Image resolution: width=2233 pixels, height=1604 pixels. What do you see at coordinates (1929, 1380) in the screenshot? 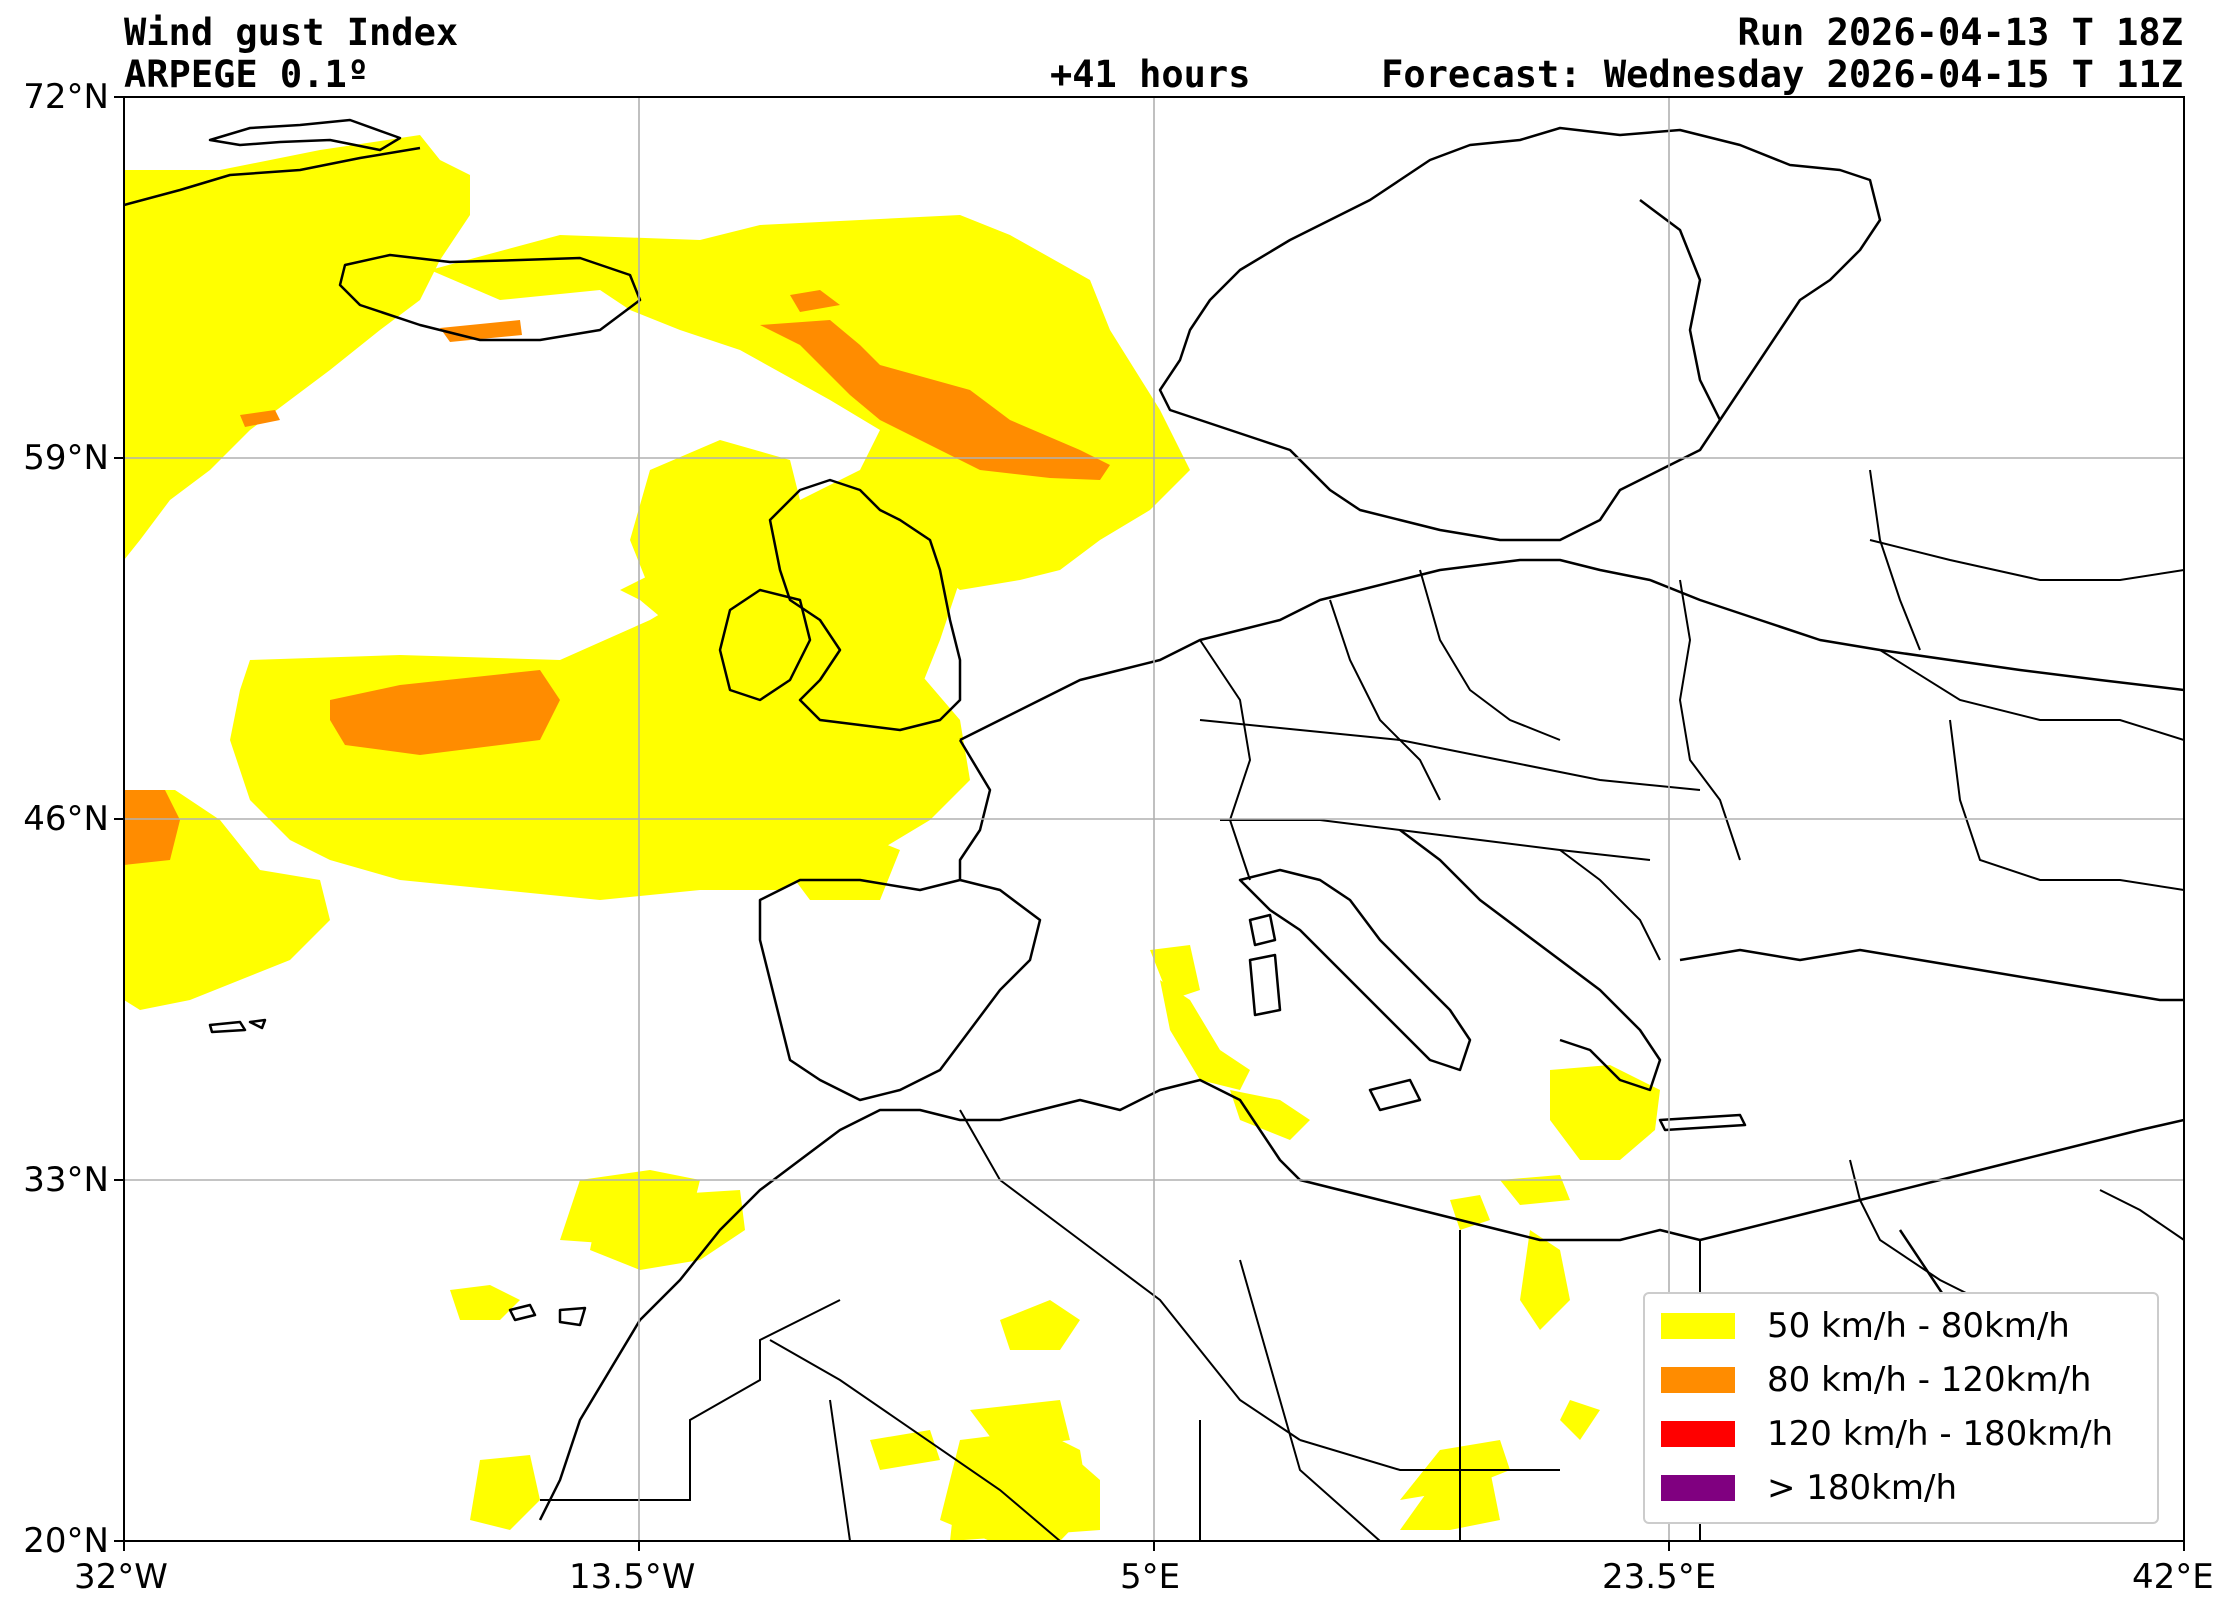
I see `legend-label: 80 km/h - 120km/h` at bounding box center [1929, 1380].